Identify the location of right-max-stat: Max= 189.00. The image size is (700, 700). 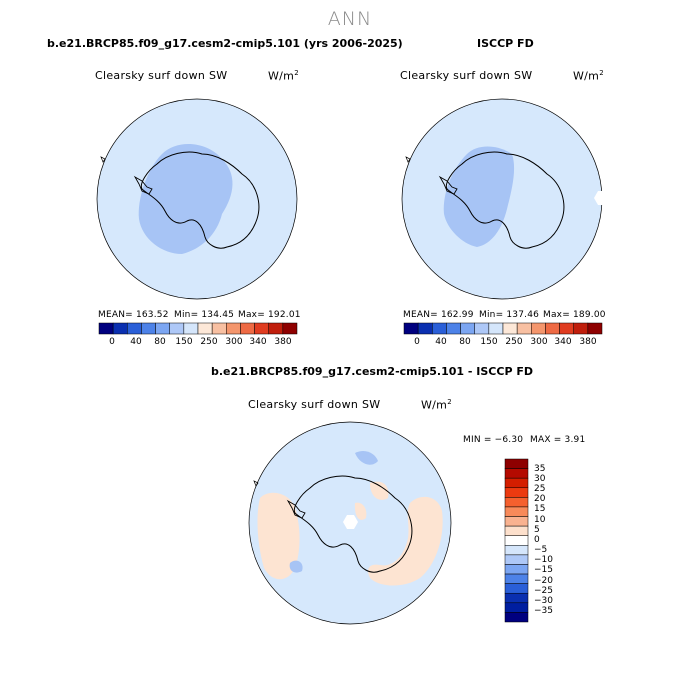
(574, 315).